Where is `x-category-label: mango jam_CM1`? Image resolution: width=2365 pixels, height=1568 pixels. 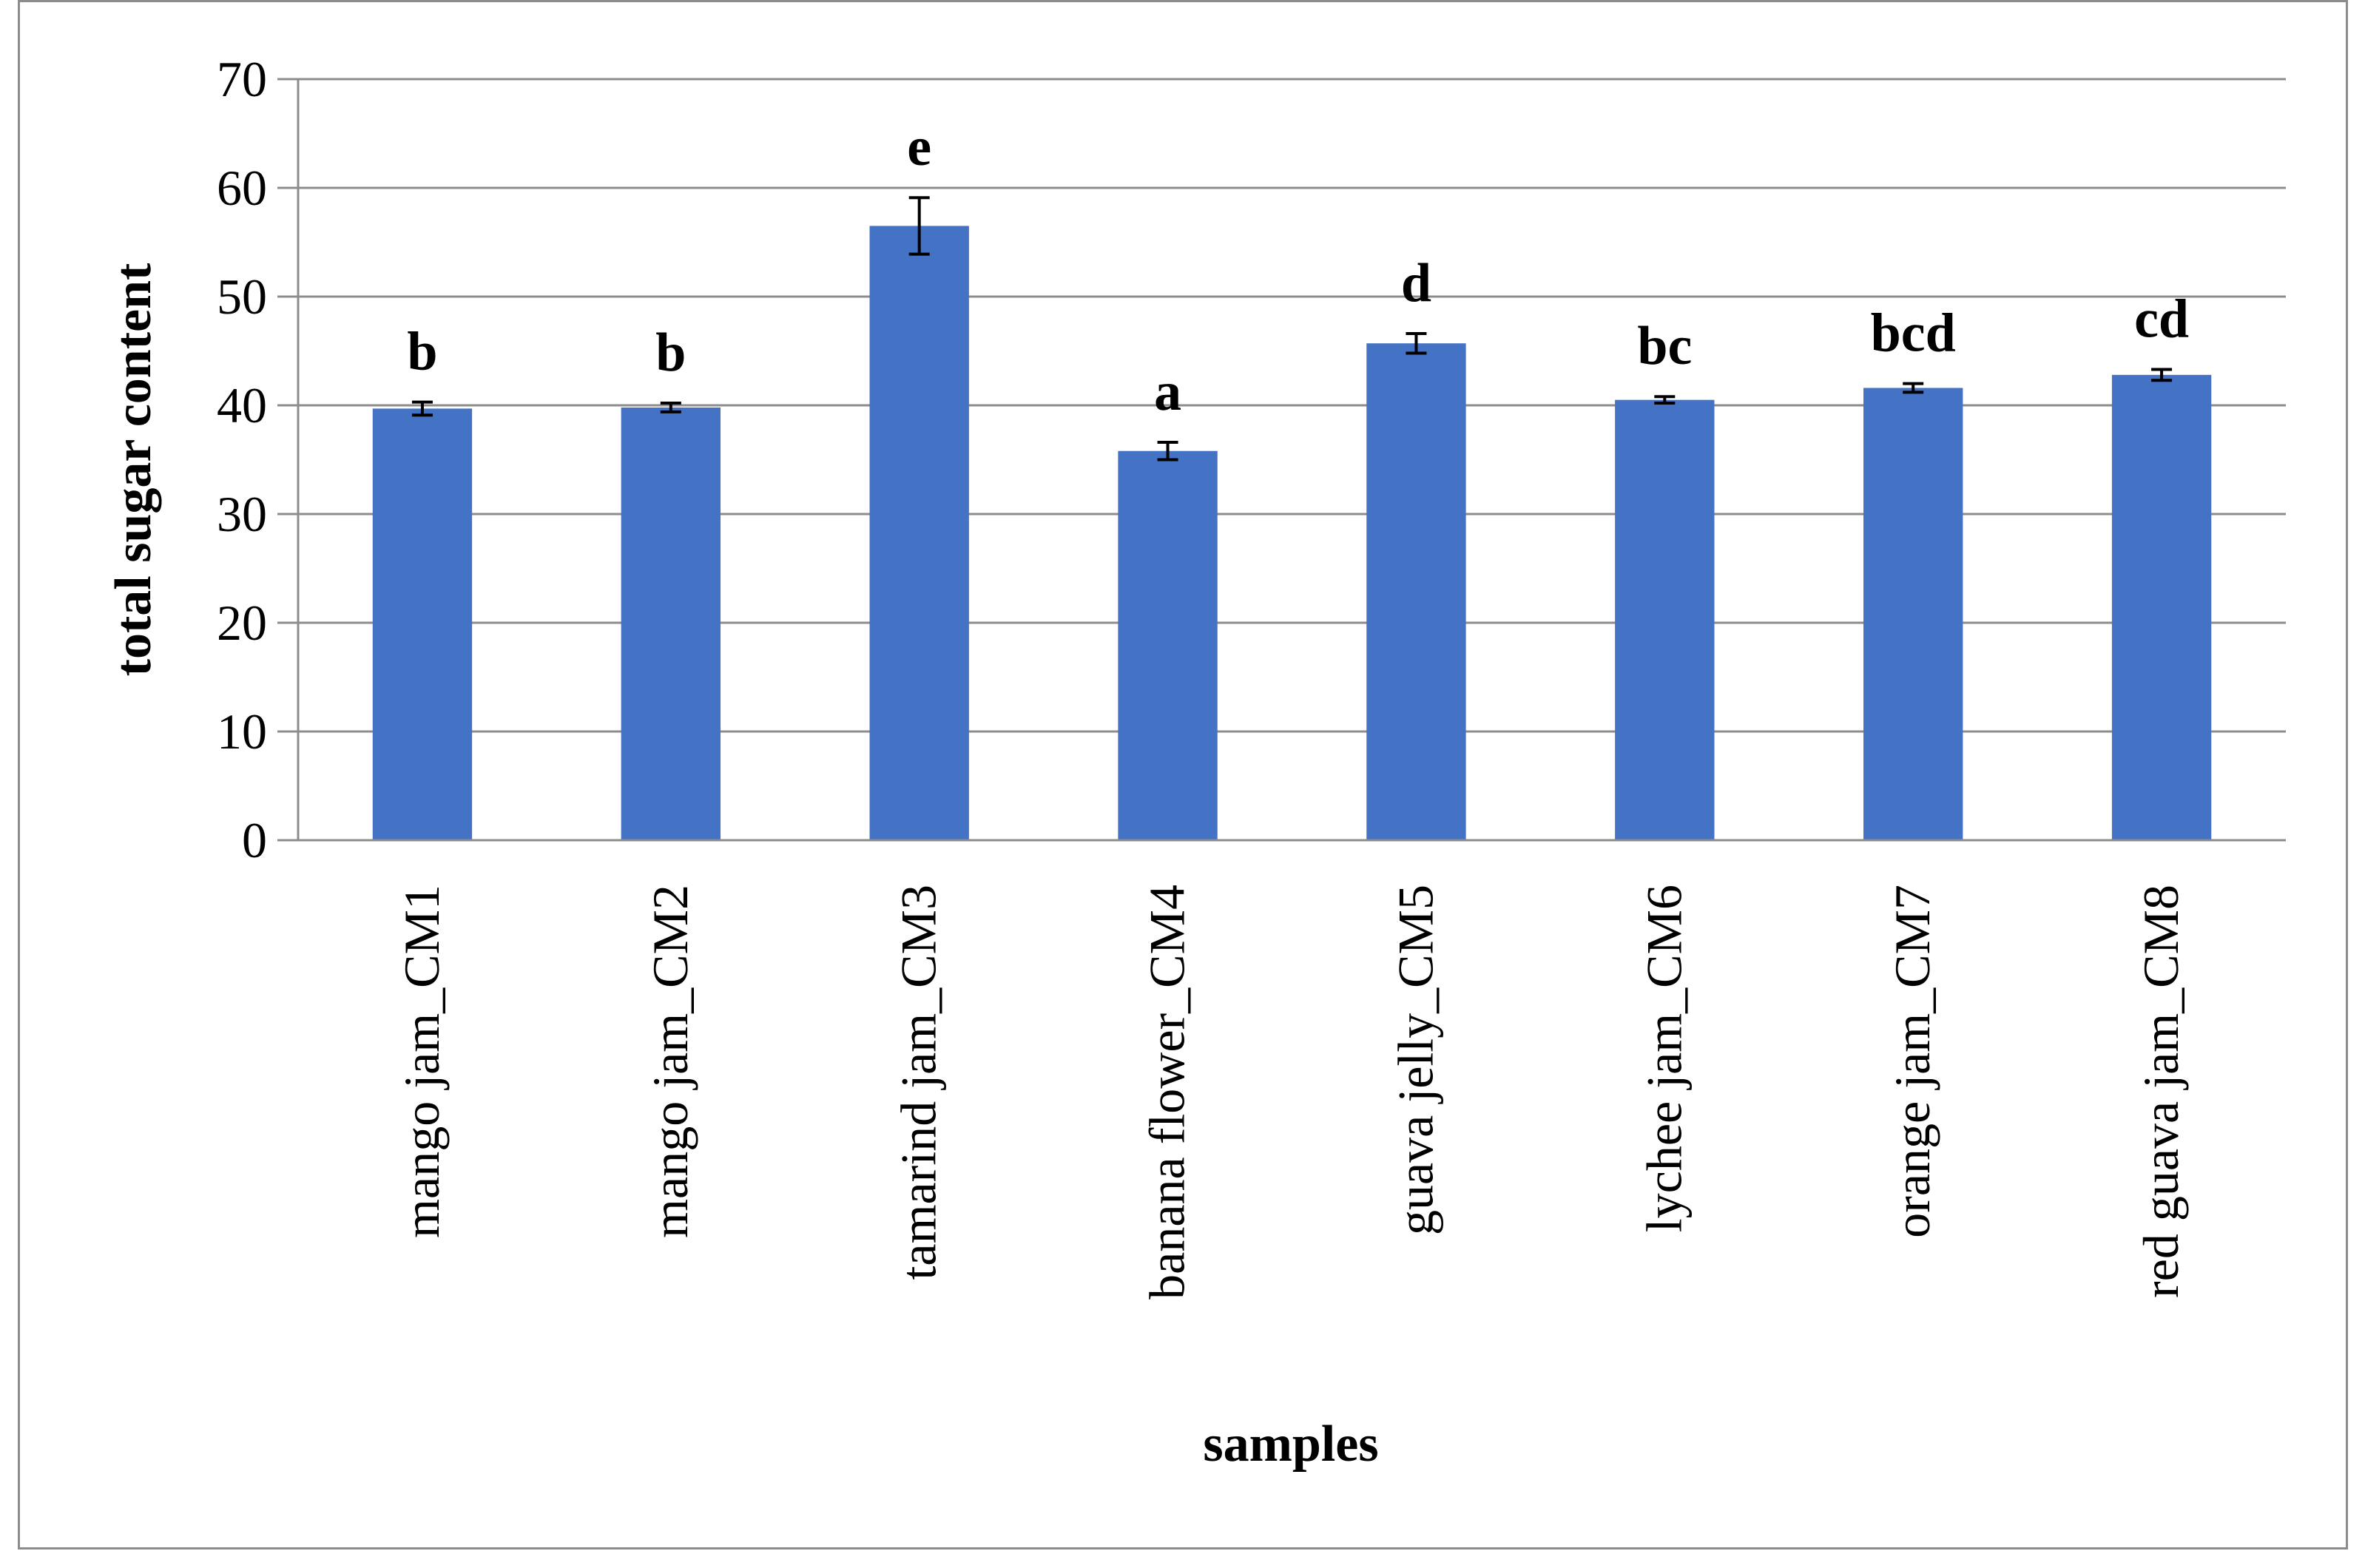
x-category-label: mango jam_CM1 is located at coordinates (422, 1061).